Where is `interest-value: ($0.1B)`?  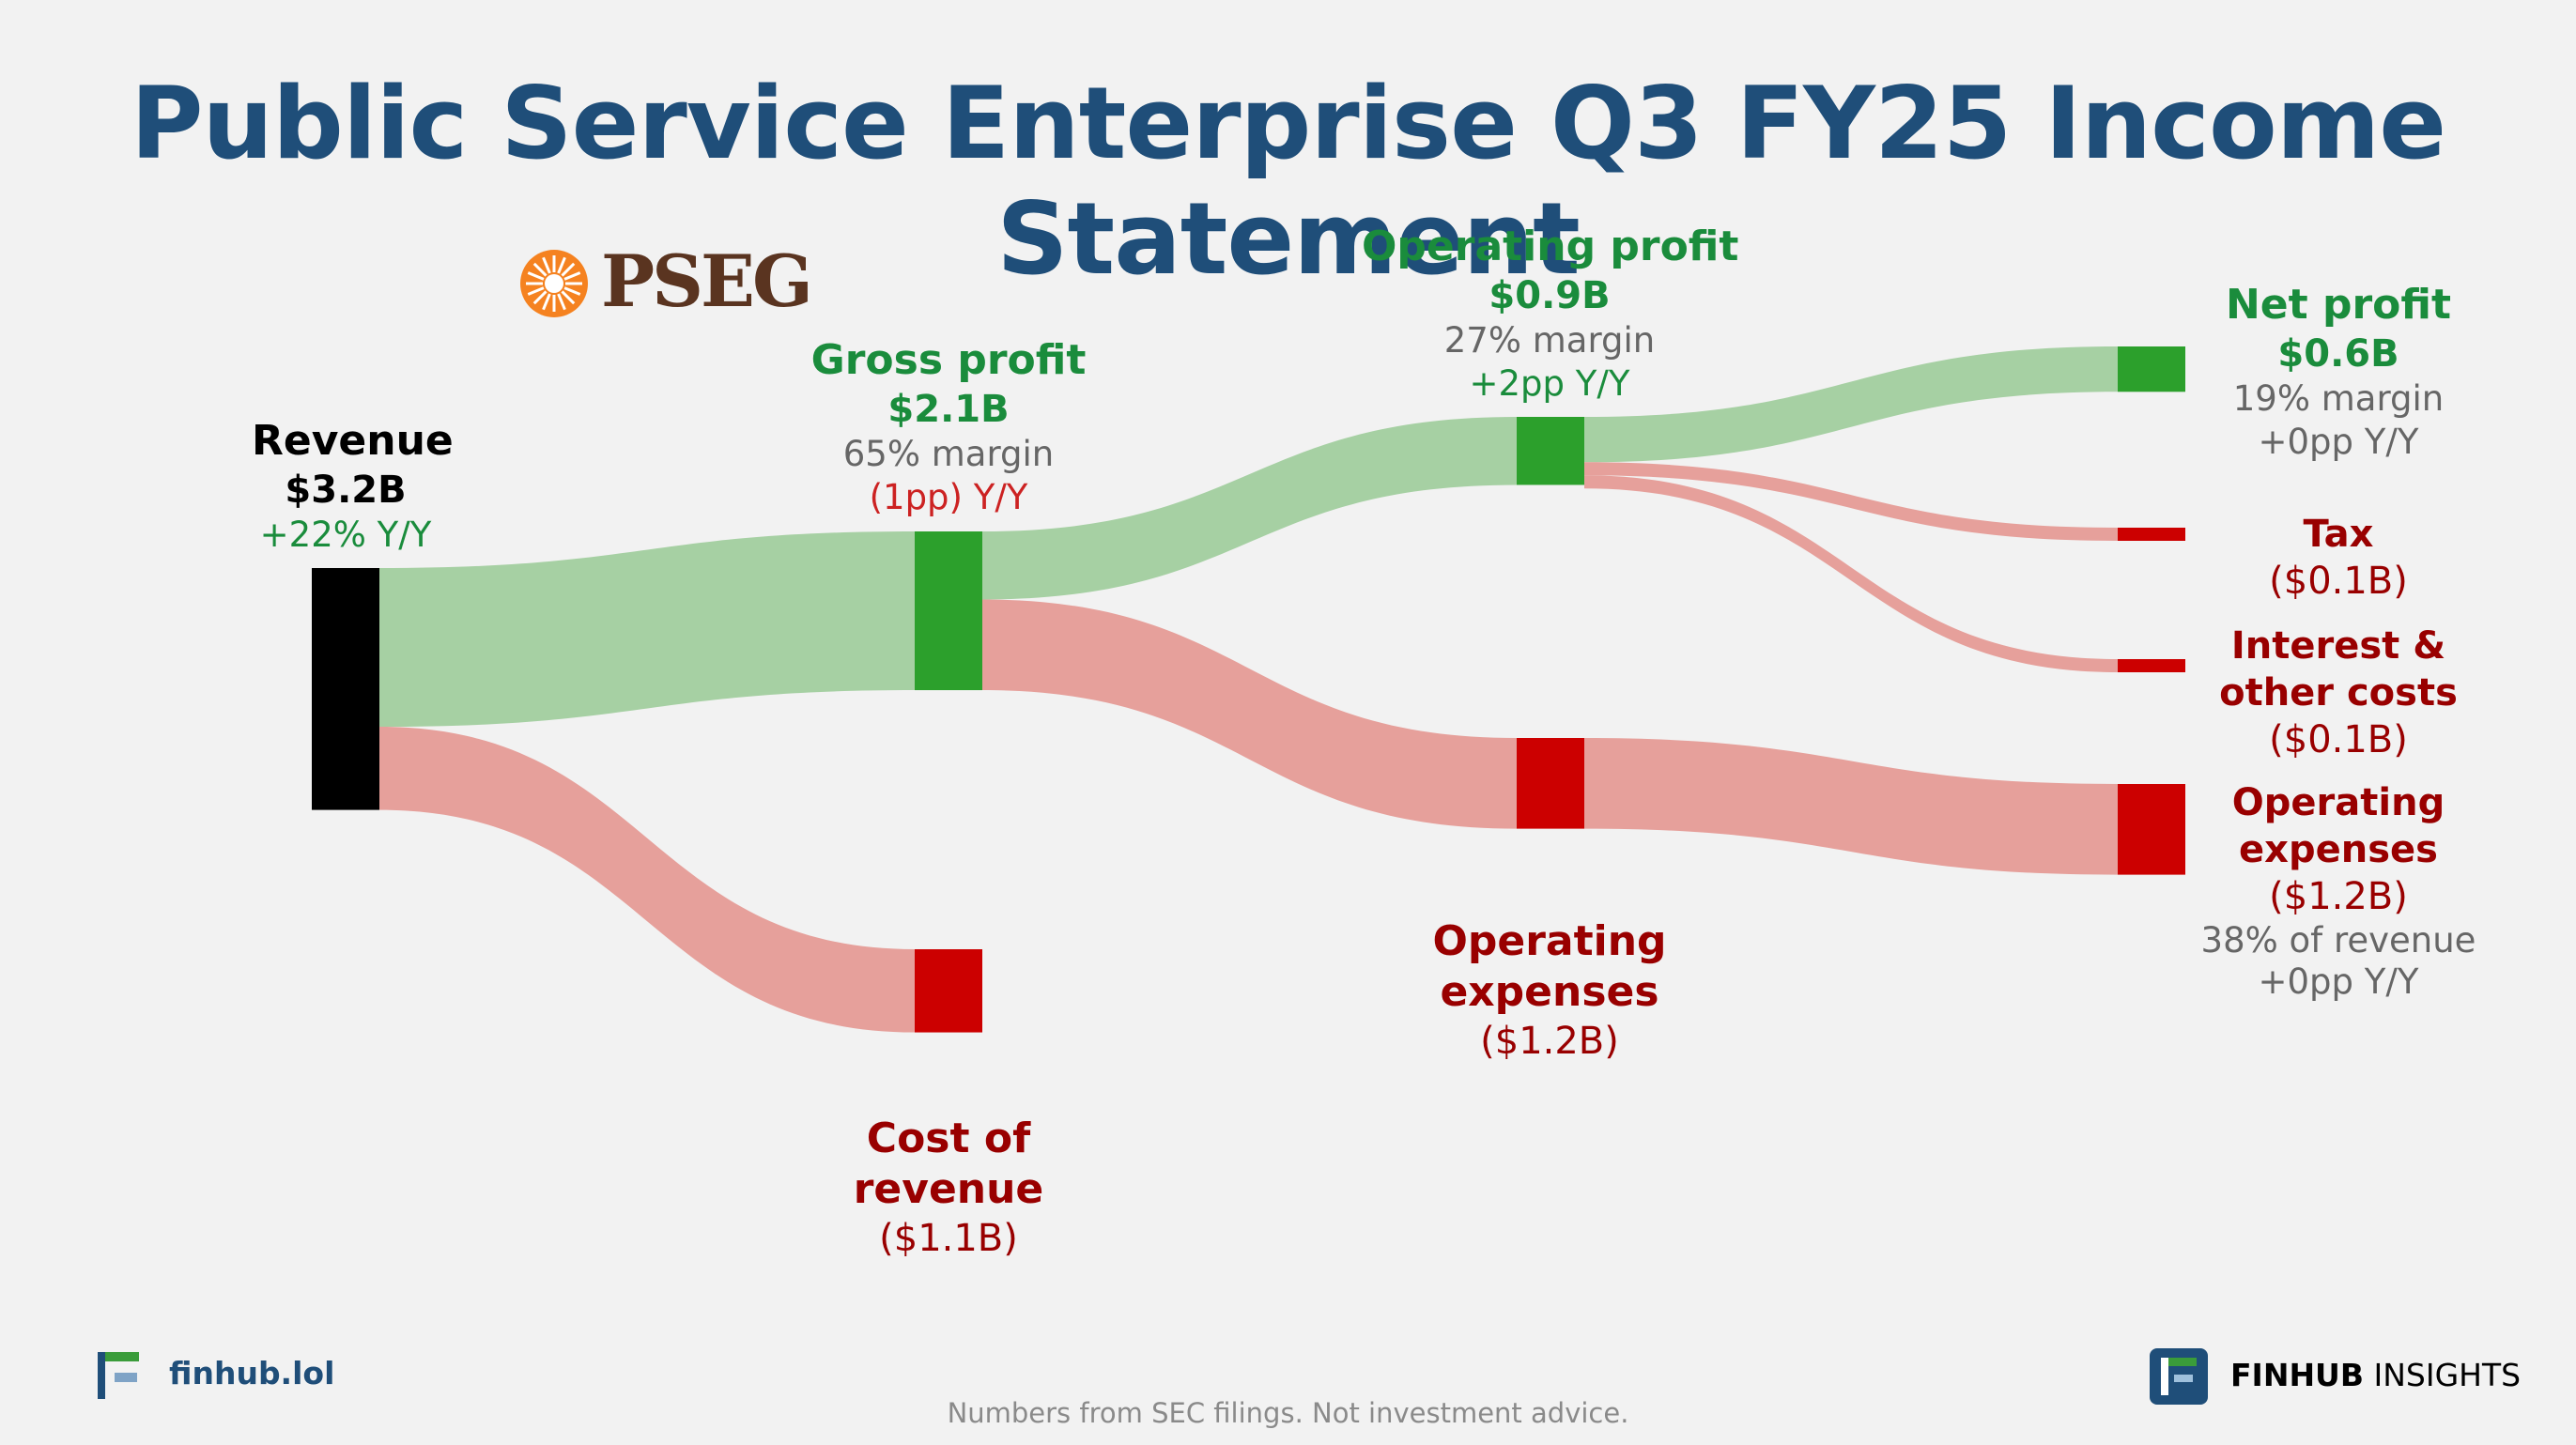 interest-value: ($0.1B) is located at coordinates (2338, 740).